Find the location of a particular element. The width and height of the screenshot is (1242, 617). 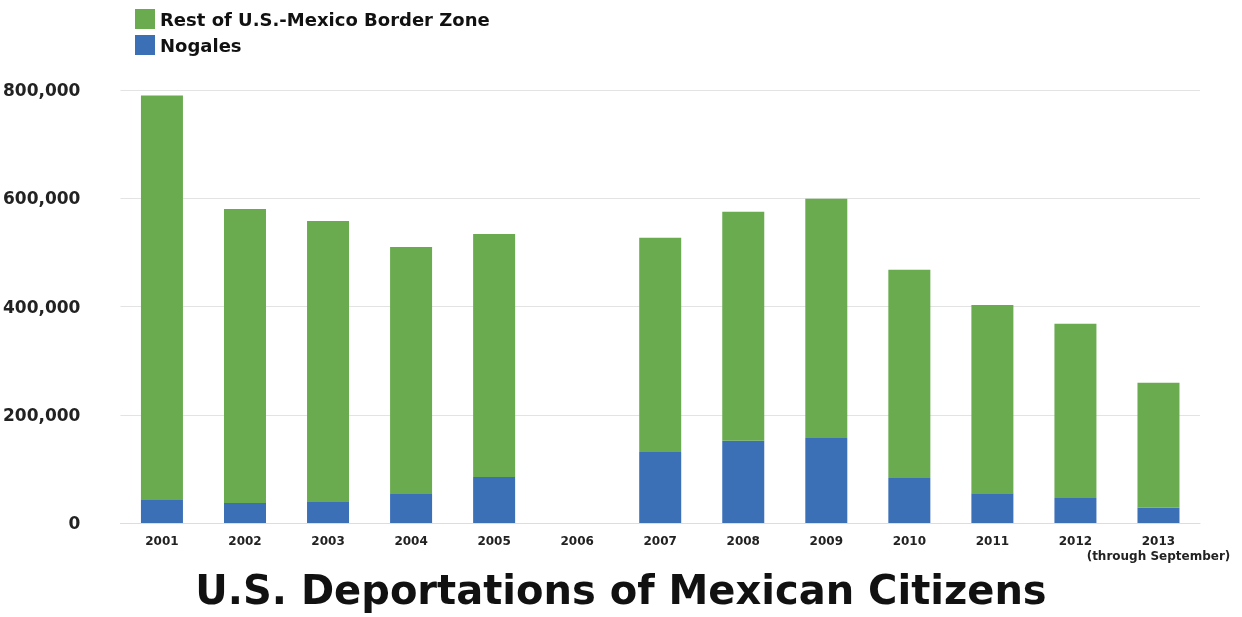

x-tick-label: 2012 is located at coordinates (1075, 540).